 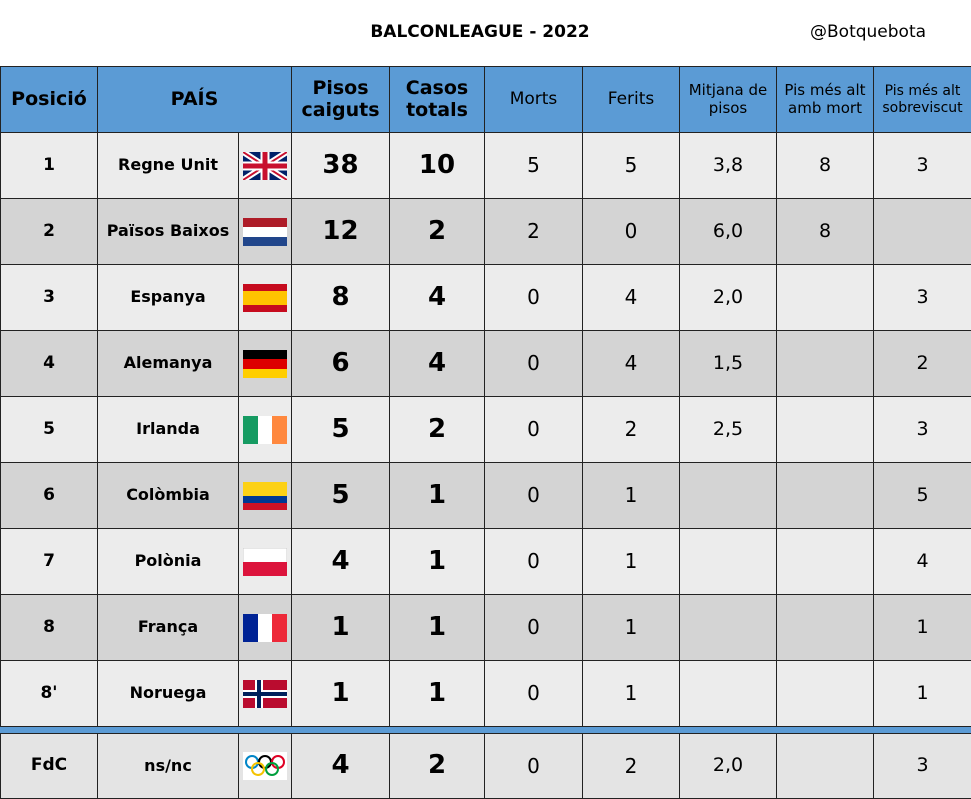 What do you see at coordinates (49, 99) in the screenshot?
I see `column-header: Posició` at bounding box center [49, 99].